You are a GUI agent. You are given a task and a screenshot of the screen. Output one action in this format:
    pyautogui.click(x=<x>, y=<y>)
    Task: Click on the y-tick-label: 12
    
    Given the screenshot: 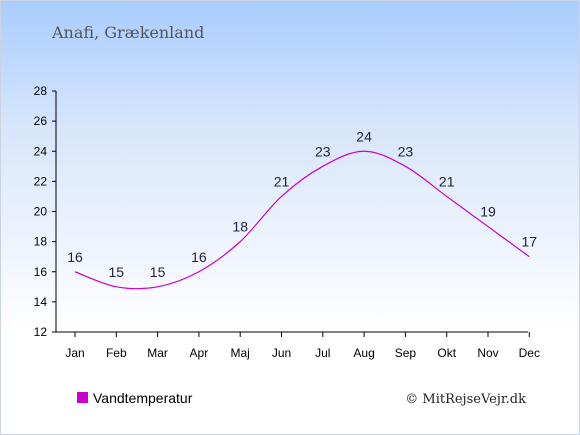 What is the action you would take?
    pyautogui.click(x=41, y=332)
    